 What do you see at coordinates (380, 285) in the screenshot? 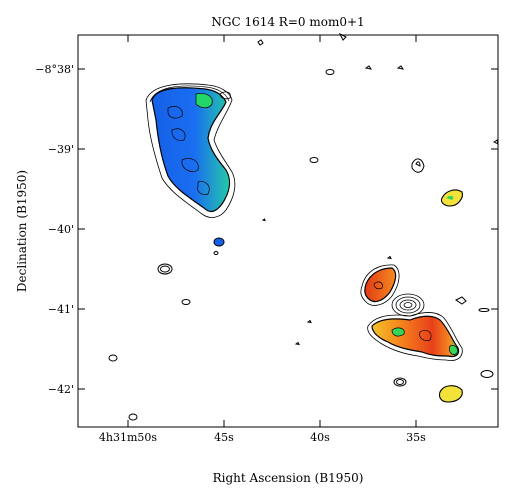
I see `source-se-north` at bounding box center [380, 285].